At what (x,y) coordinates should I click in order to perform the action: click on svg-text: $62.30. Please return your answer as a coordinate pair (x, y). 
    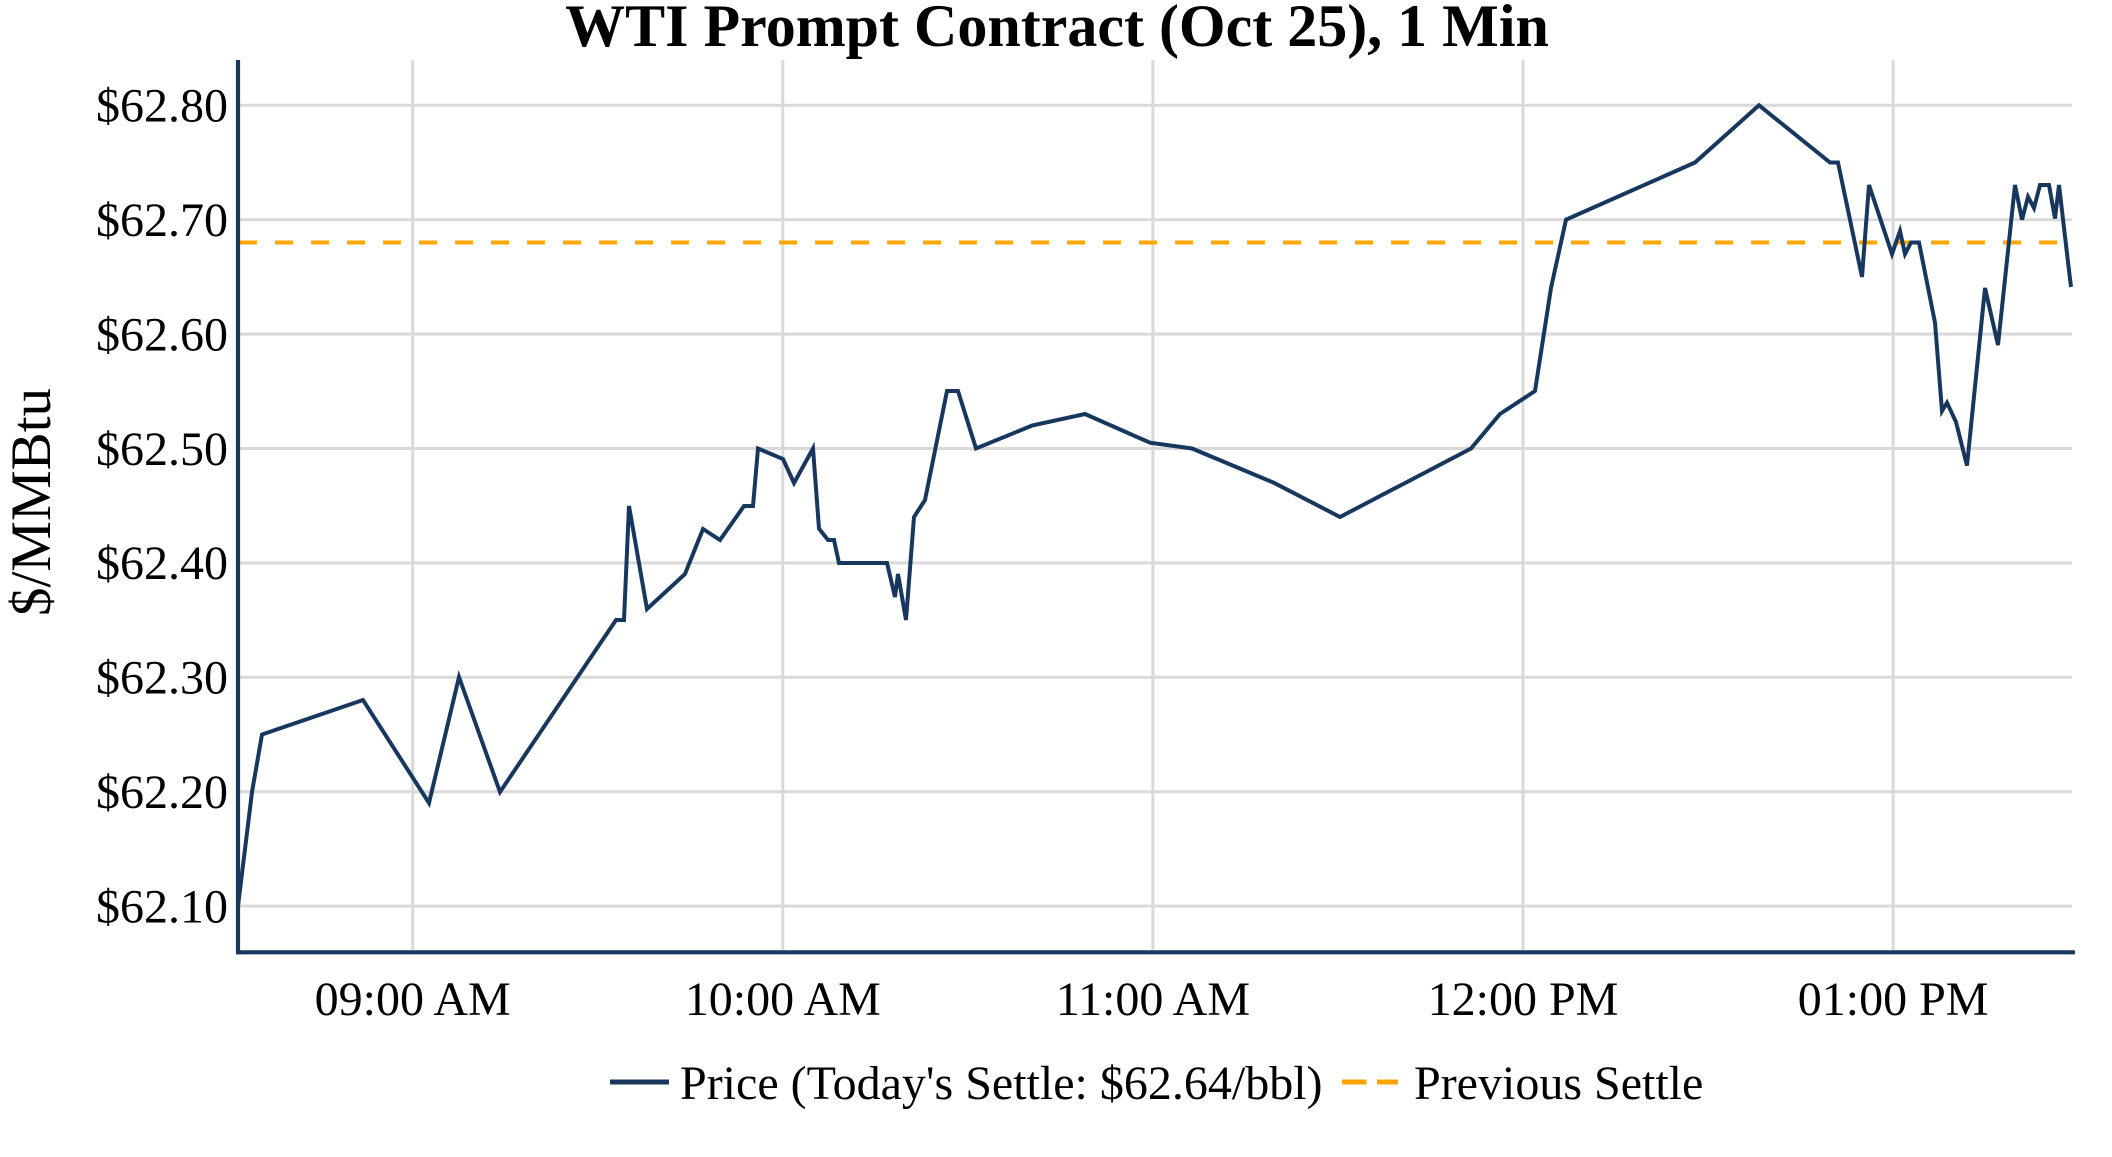
    Looking at the image, I should click on (162, 678).